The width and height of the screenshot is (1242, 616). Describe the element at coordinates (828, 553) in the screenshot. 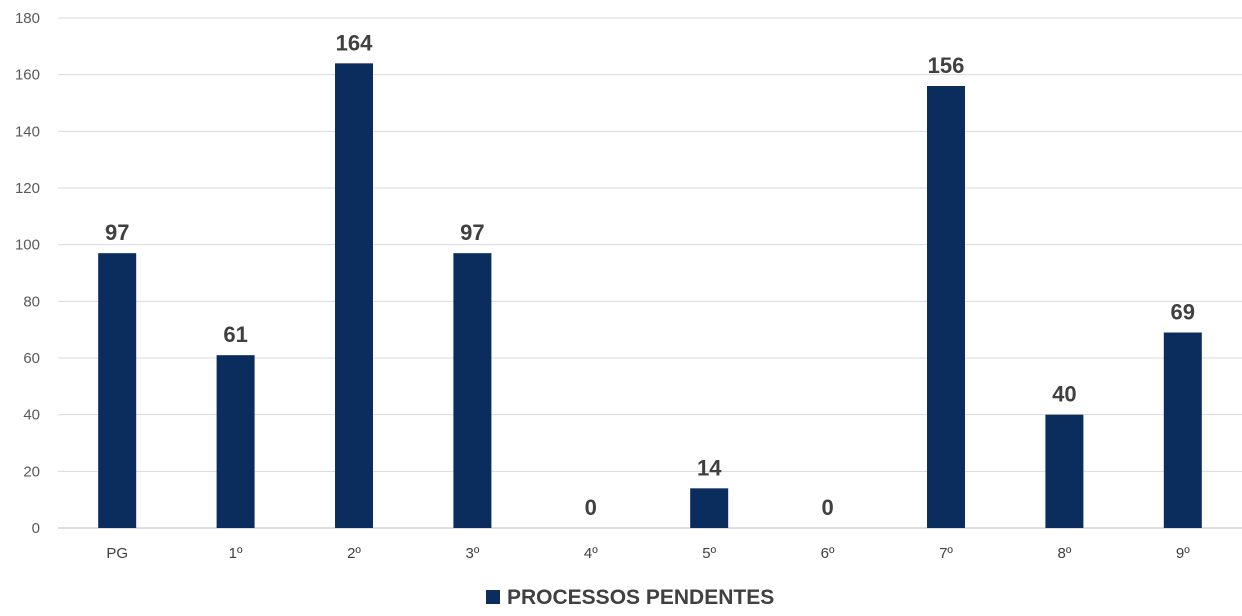

I see `x-tick-label: 6º` at that location.